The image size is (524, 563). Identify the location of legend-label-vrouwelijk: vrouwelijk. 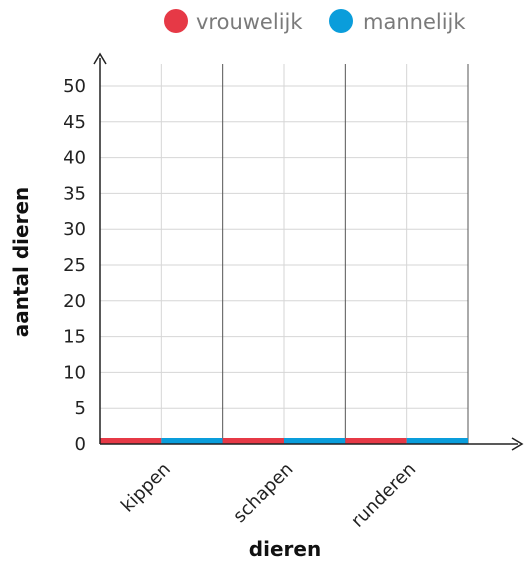
(249, 22).